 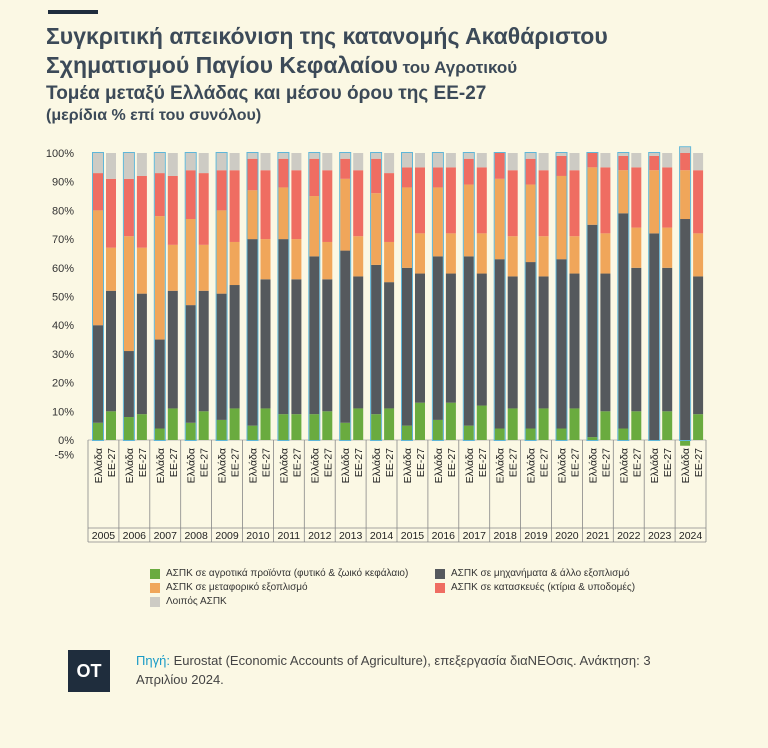 What do you see at coordinates (63, 384) in the screenshot?
I see `y-tick-label: 20%` at bounding box center [63, 384].